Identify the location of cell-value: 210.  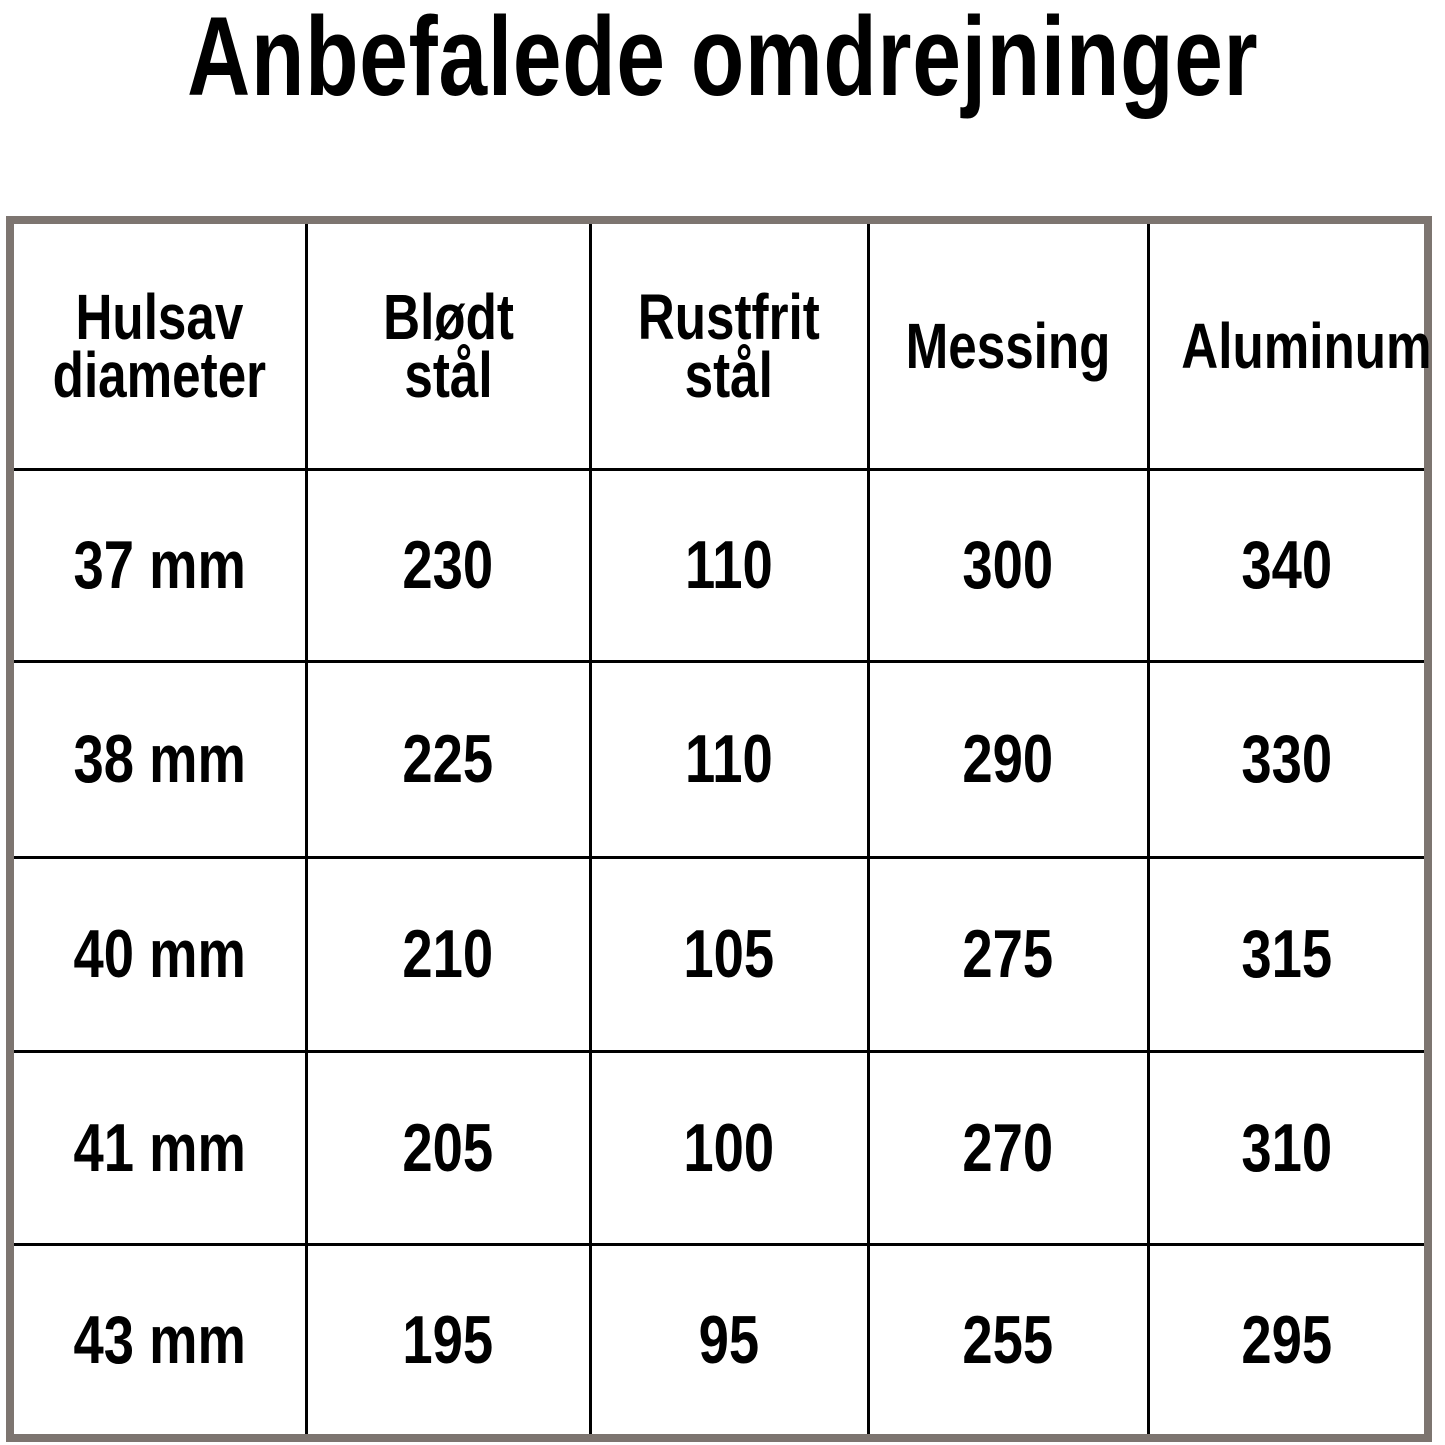
(448, 954).